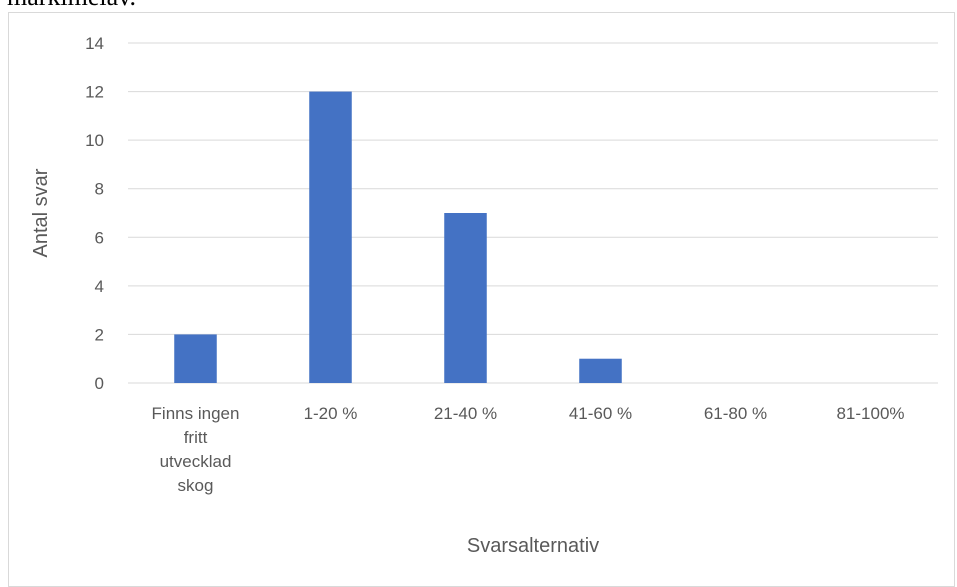 This screenshot has height=587, width=957. Describe the element at coordinates (196, 449) in the screenshot. I see `x-tick-label: Finns ingen fritt utvecklad skog` at that location.